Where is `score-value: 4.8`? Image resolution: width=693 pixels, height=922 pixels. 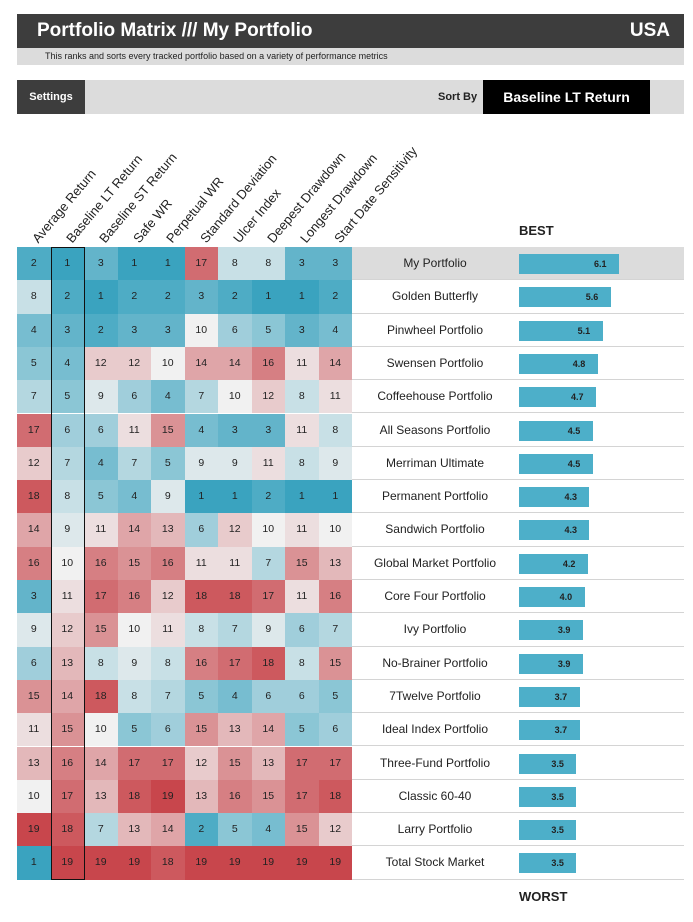
score-value: 4.8 is located at coordinates (579, 363).